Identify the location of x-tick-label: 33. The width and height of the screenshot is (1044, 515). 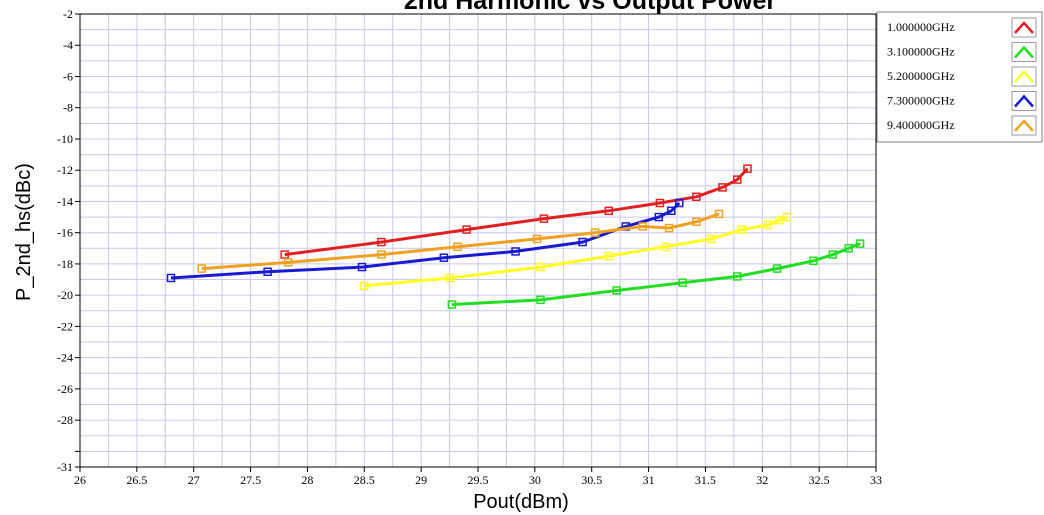
(876, 480).